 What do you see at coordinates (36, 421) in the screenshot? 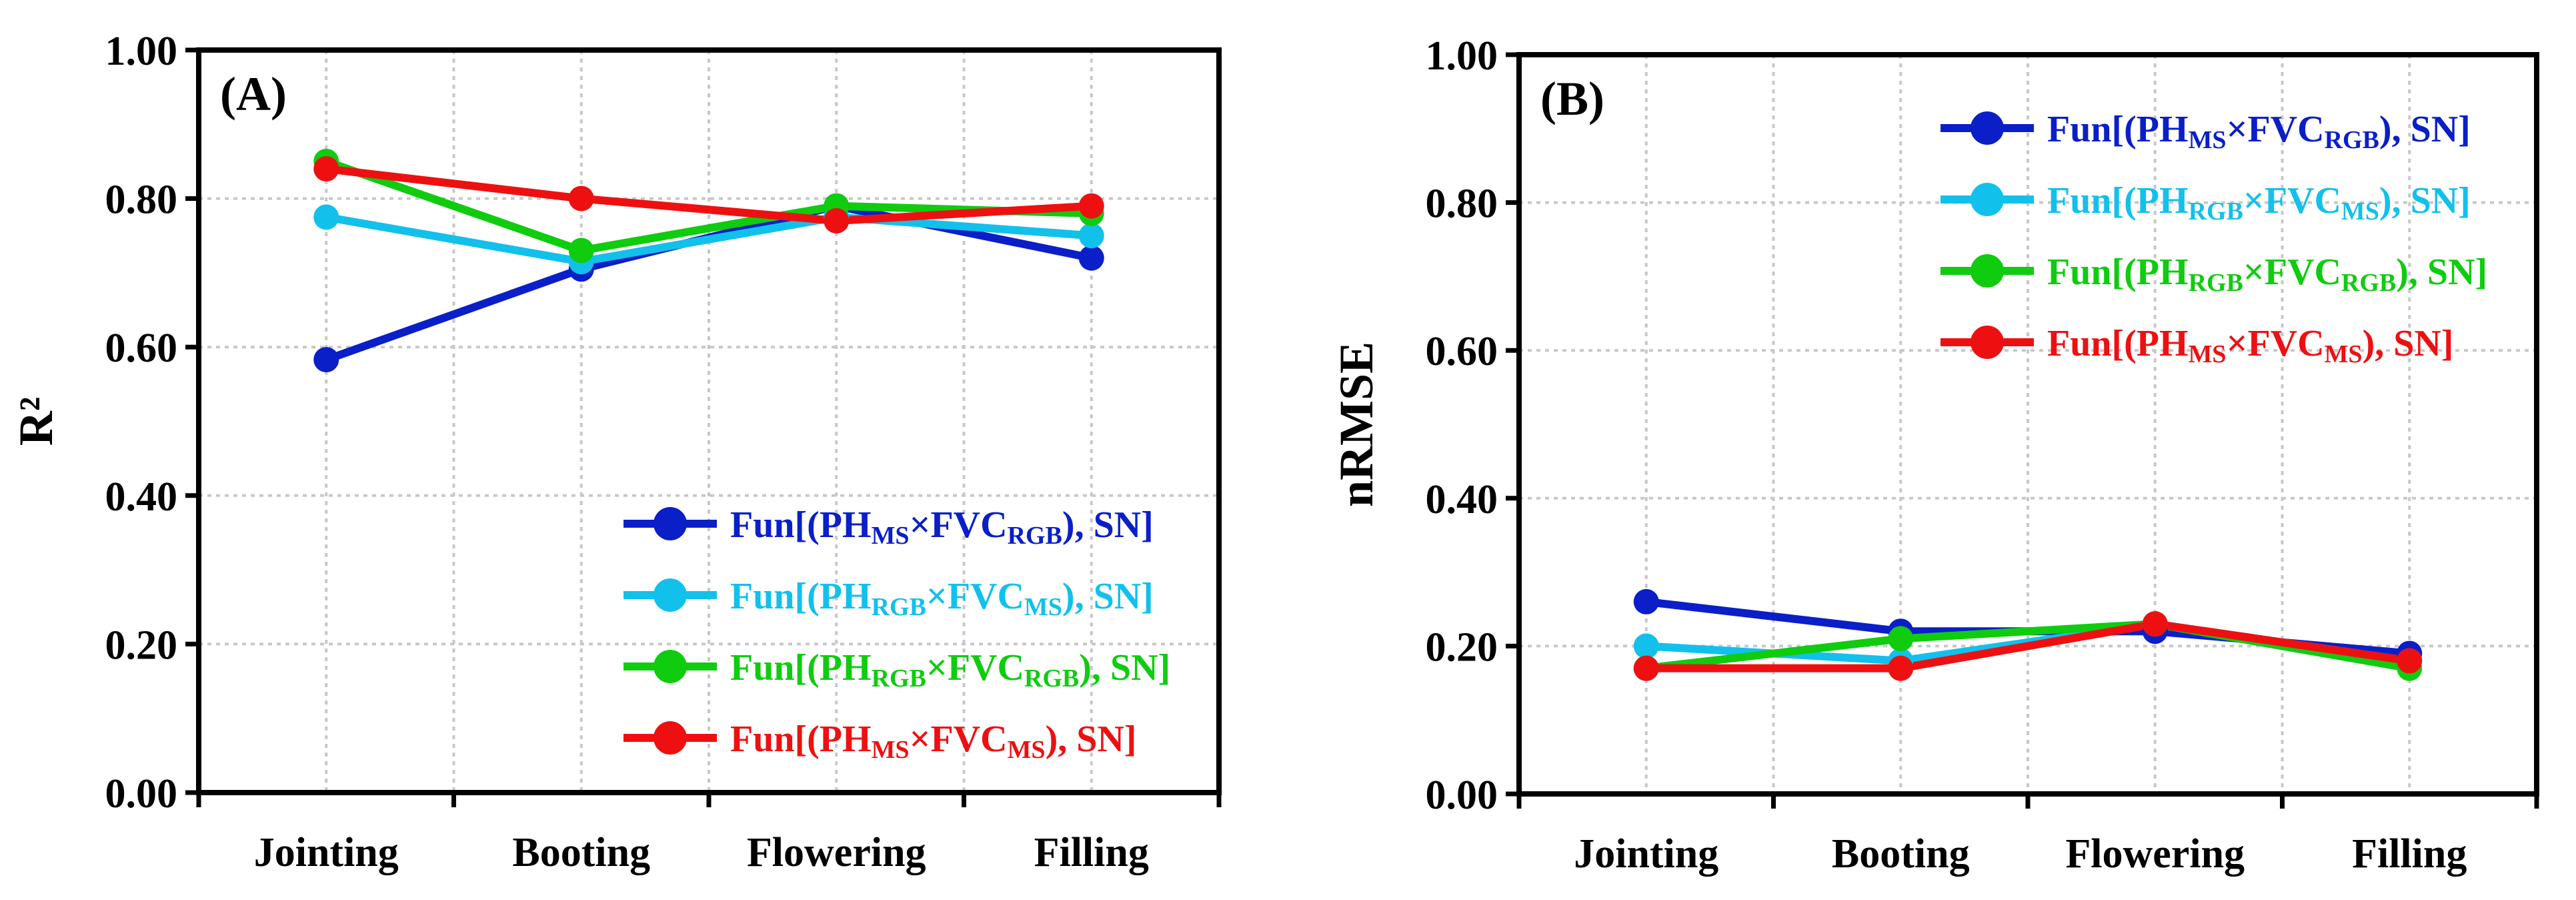
I see `y-axis-title: R²` at bounding box center [36, 421].